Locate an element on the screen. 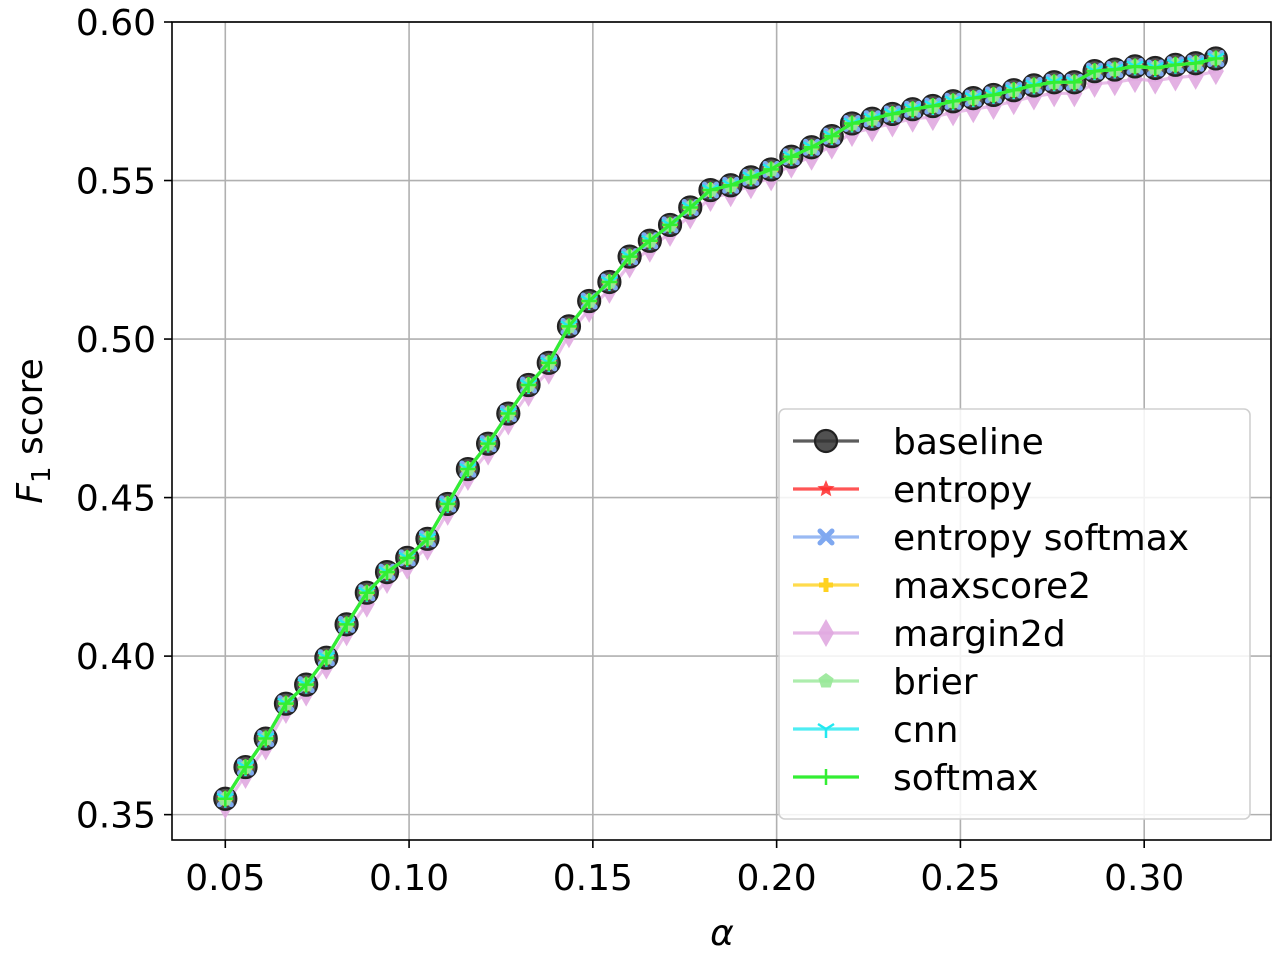 The image size is (1280, 960). y-tick-label: 0.50 is located at coordinates (116, 340).